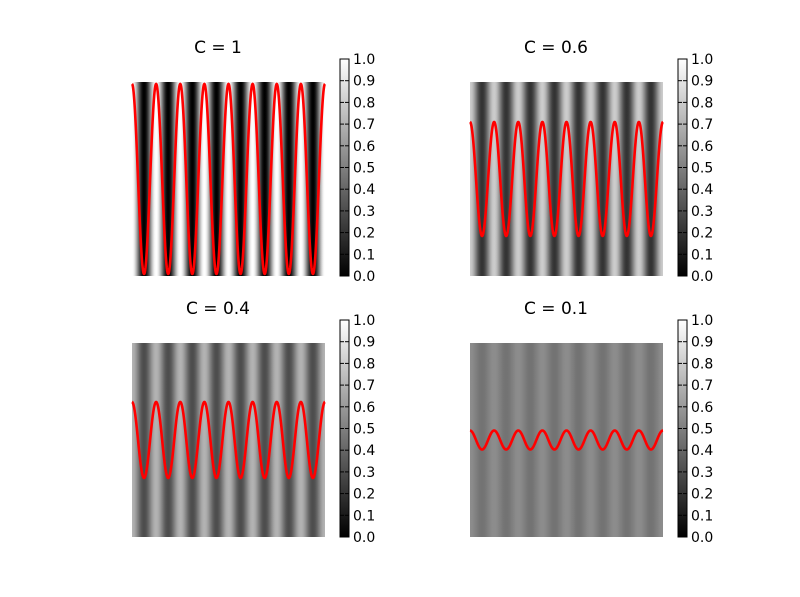 The height and width of the screenshot is (597, 800). What do you see at coordinates (218, 48) in the screenshot?
I see `panel-title: C = 1` at bounding box center [218, 48].